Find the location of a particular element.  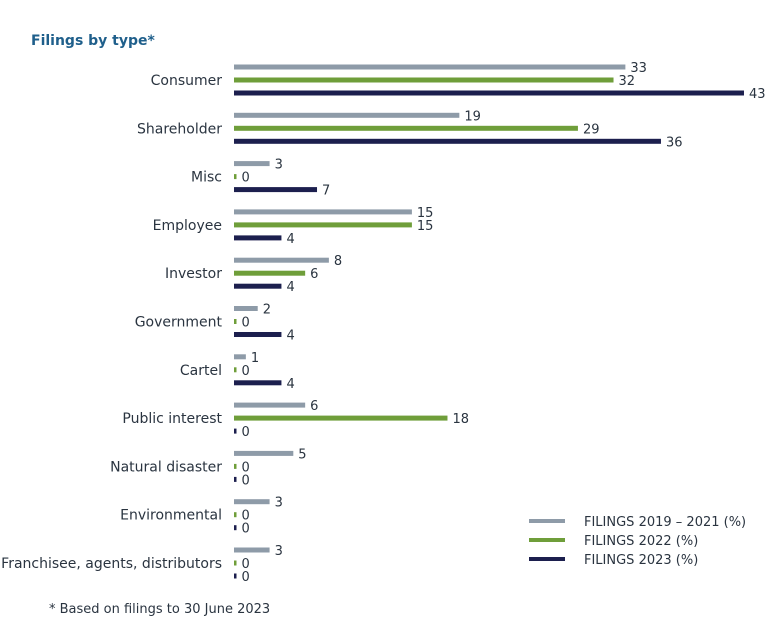

data-label: 18 is located at coordinates (460, 419).